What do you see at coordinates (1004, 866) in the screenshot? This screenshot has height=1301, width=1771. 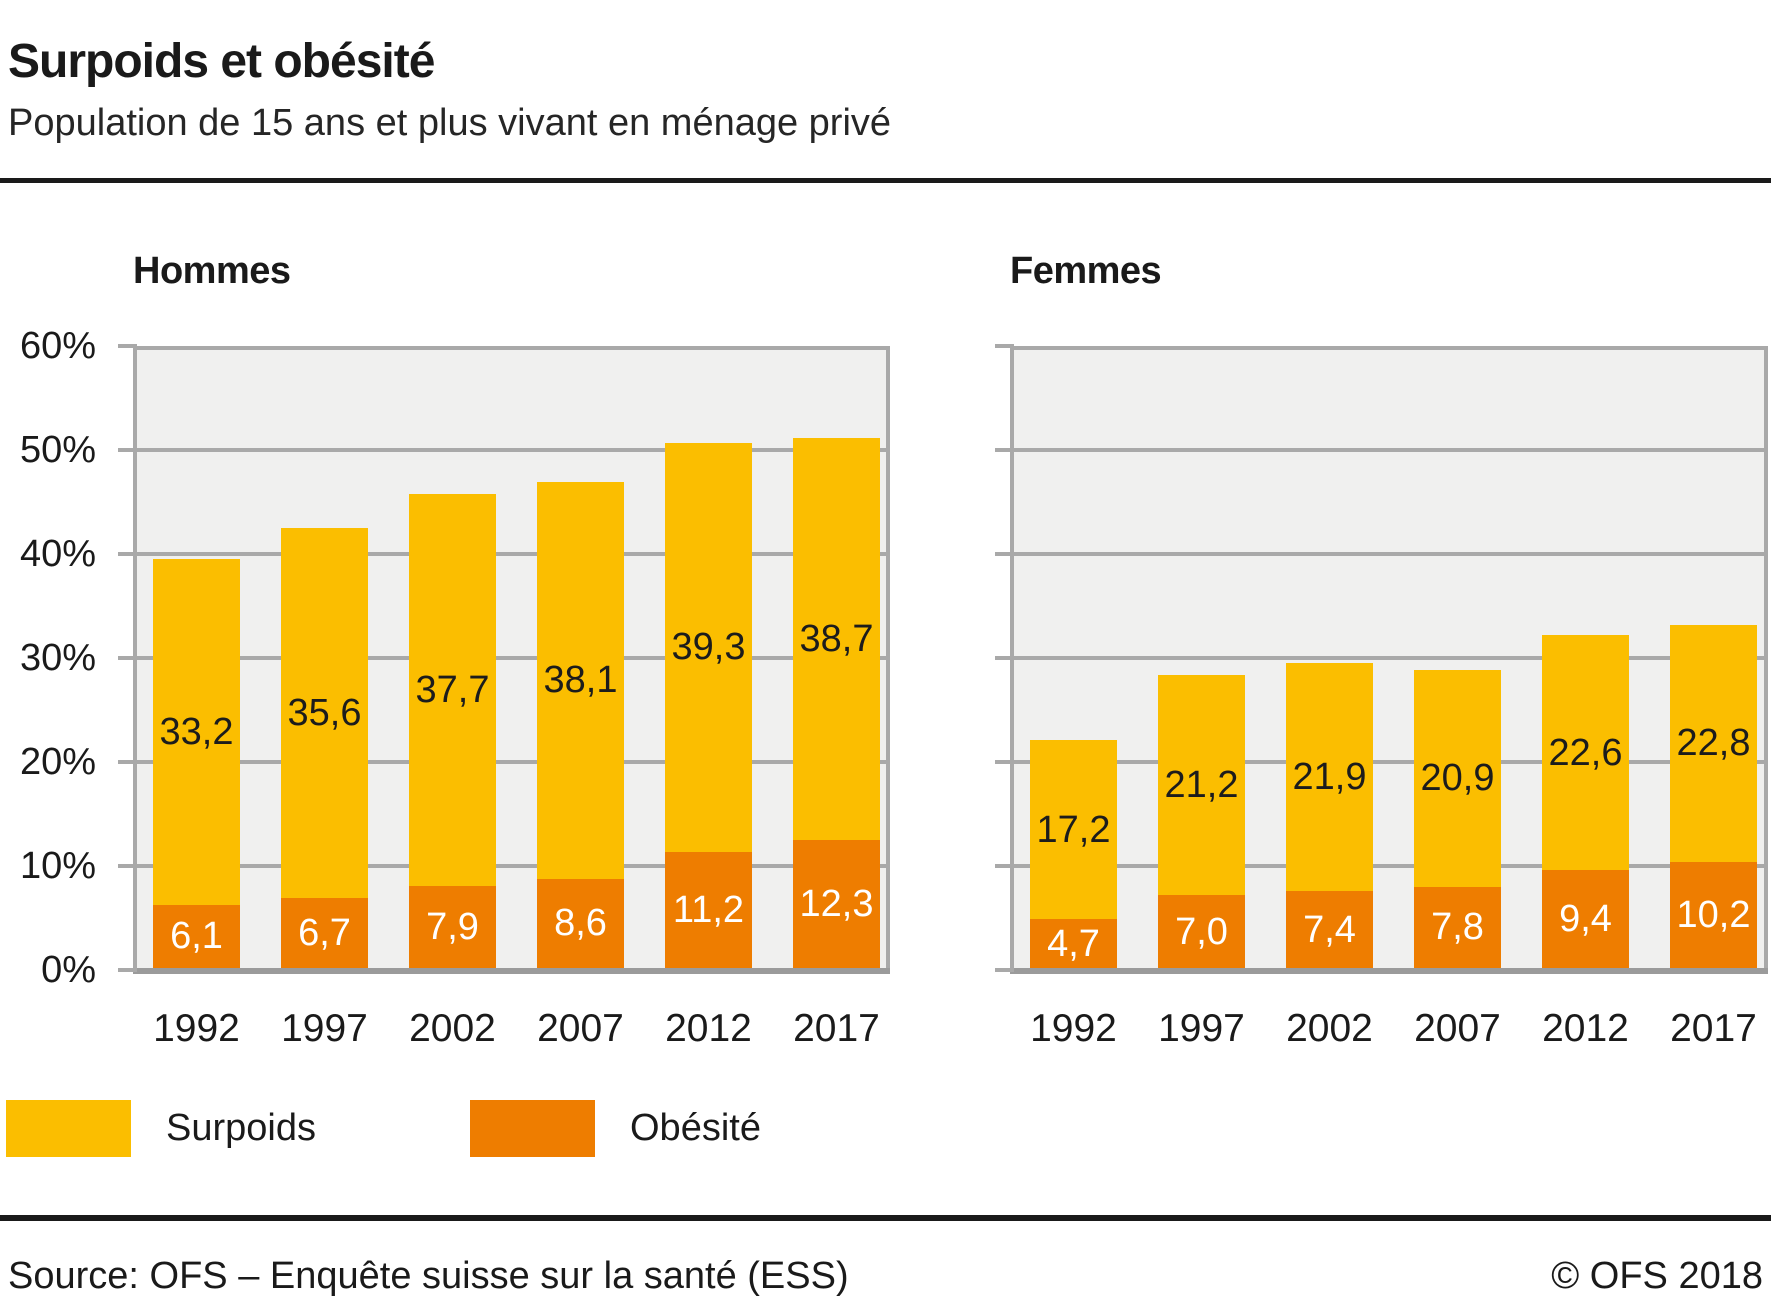 I see `axis-tick-10pct-femmes` at bounding box center [1004, 866].